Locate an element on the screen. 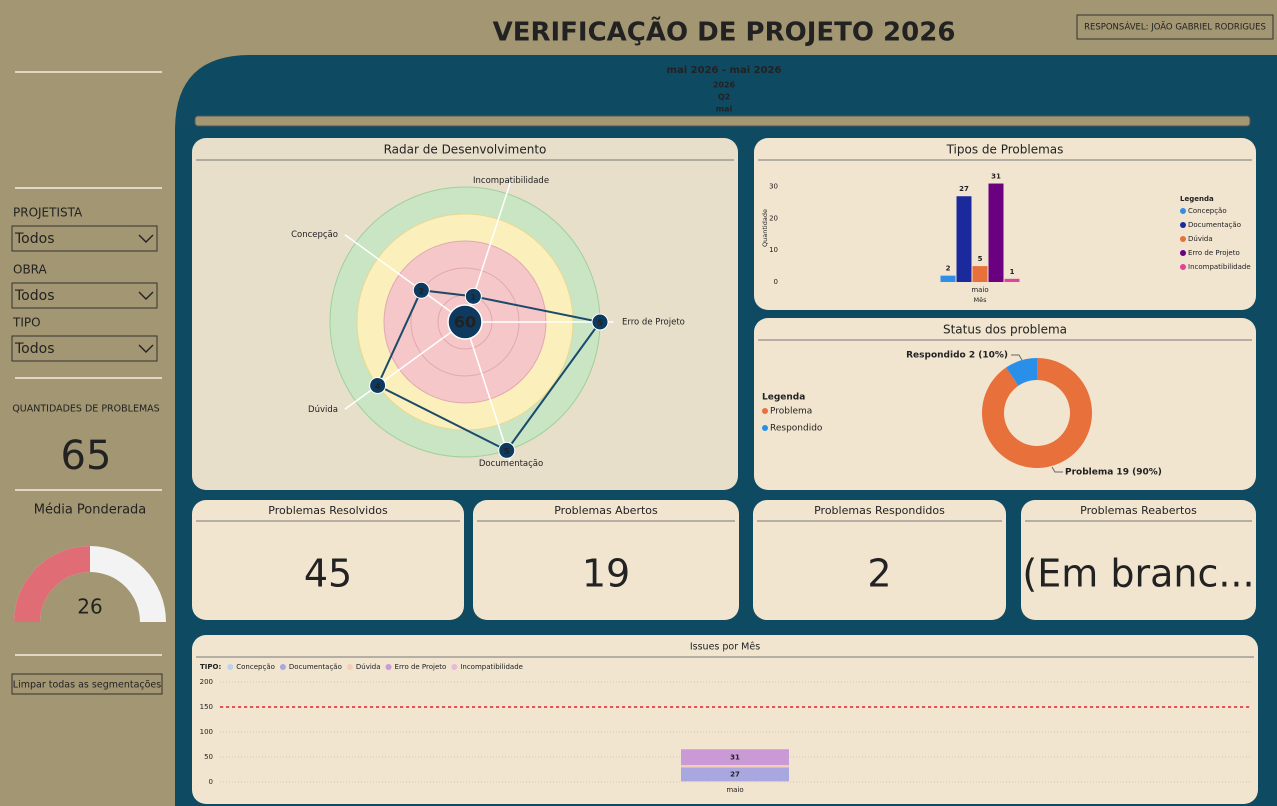 This screenshot has width=1277, height=806. responsible: RESPONSÁVEL: JOÃO GABRIEL RODRIGUES is located at coordinates (1175, 27).